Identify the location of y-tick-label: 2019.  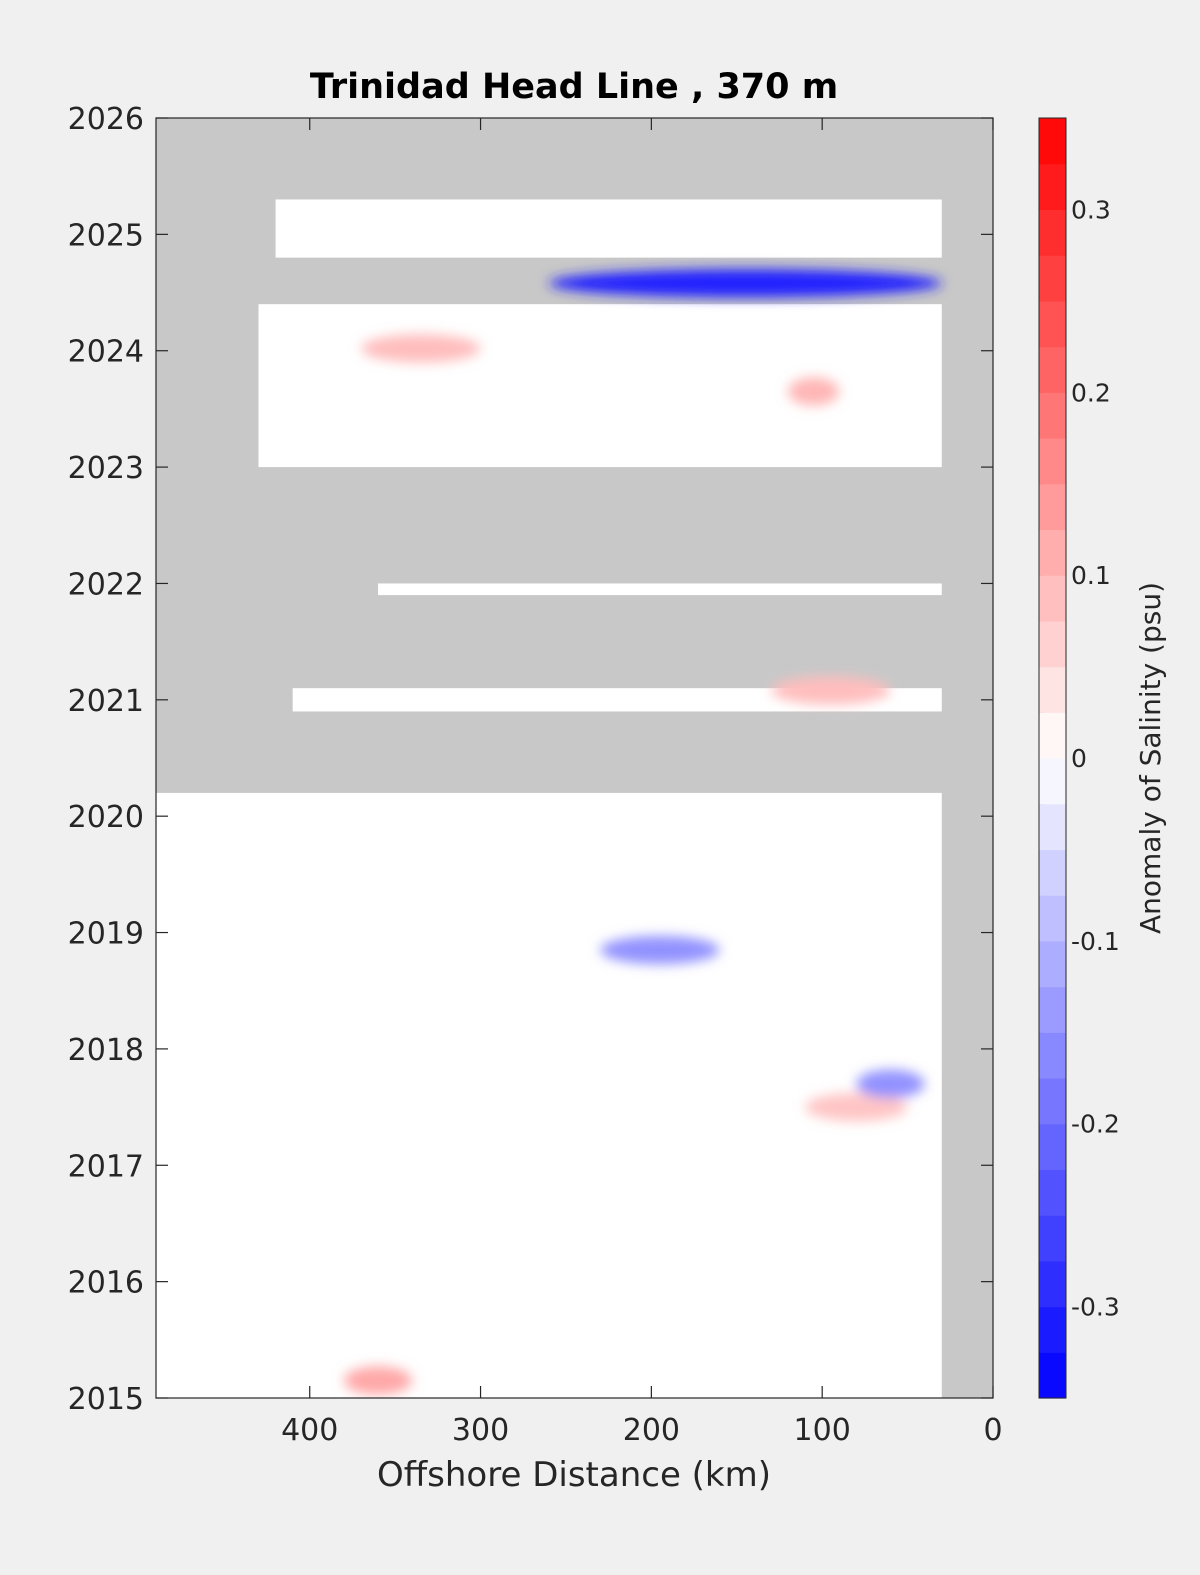
(106, 934).